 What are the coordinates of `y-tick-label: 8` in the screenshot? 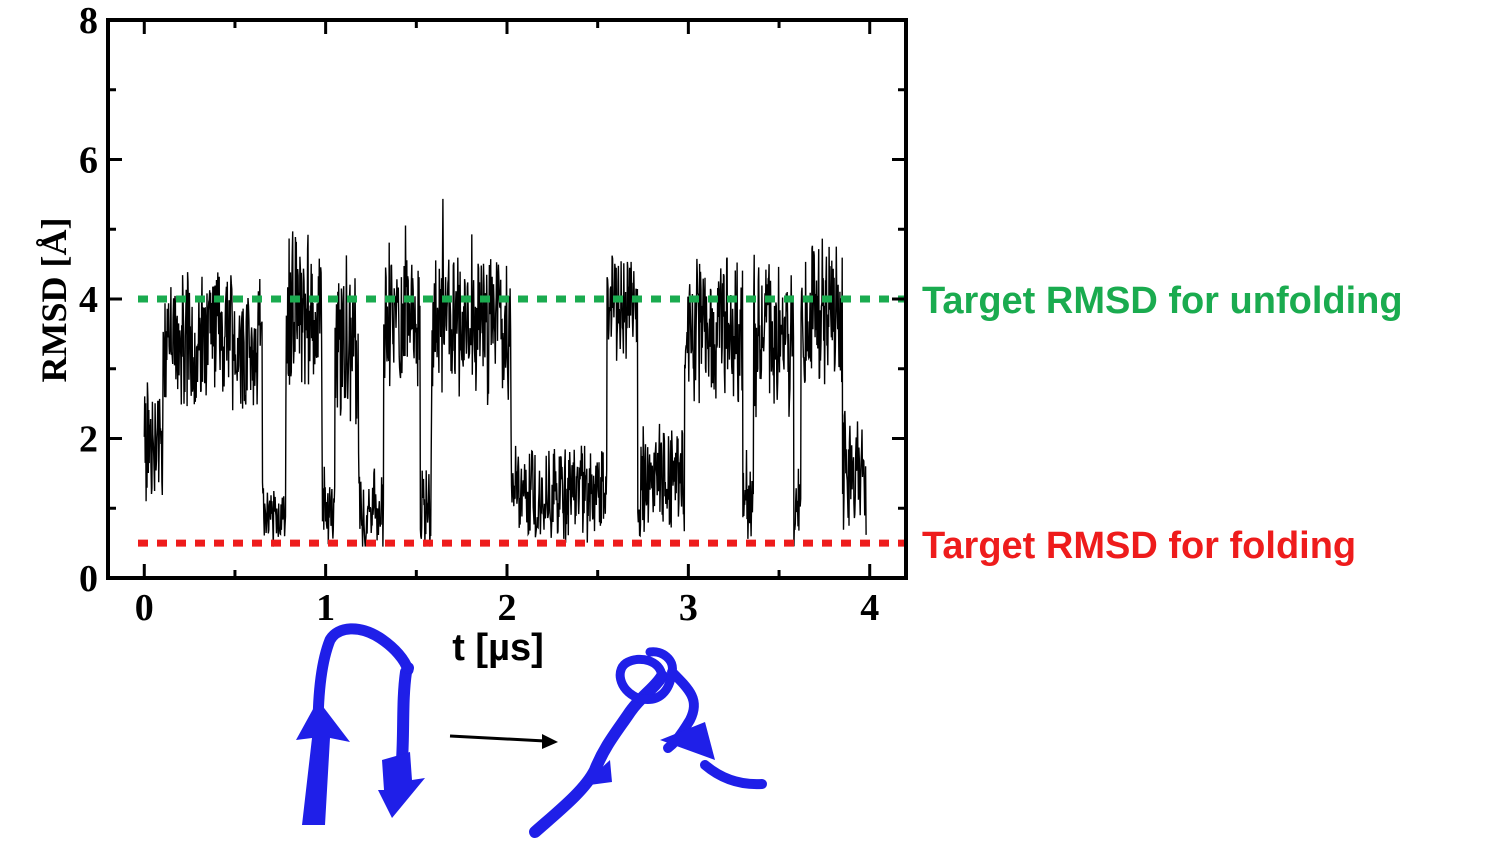 It's located at (88, 21).